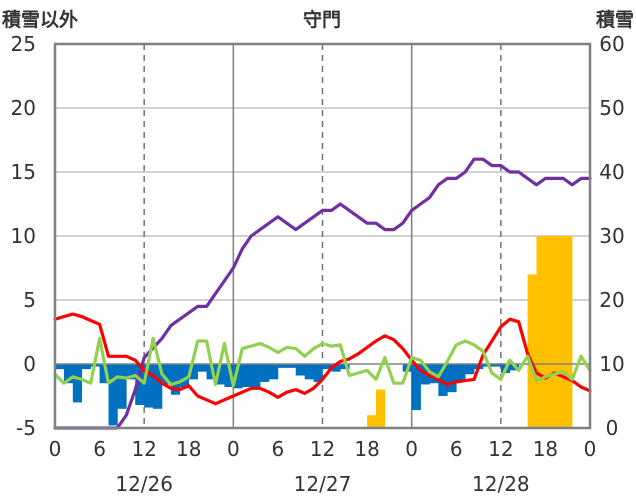 The height and width of the screenshot is (501, 636). What do you see at coordinates (323, 484) in the screenshot?
I see `date-label-1: 12/27` at bounding box center [323, 484].